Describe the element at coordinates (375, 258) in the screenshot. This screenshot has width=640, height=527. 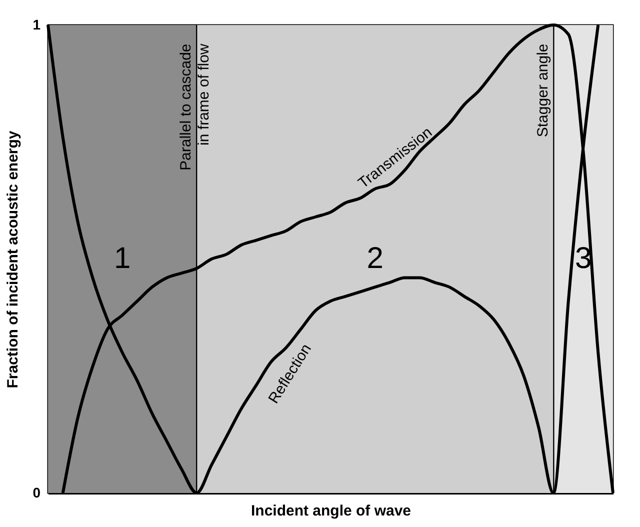
I see `annotation: 2` at that location.